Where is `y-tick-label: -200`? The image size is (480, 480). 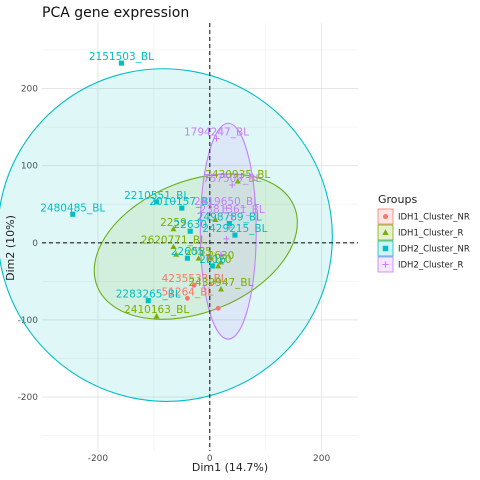
y-tick-label: -200 is located at coordinates (28, 398).